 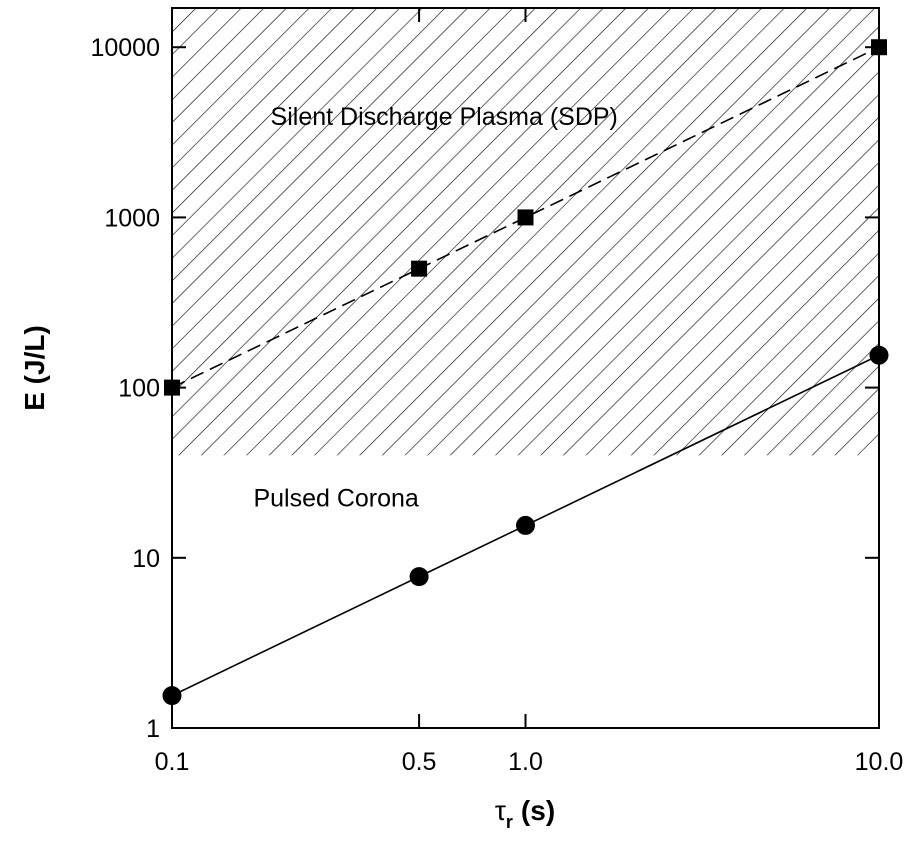 I want to click on y-axis-title: E (J/L), so click(x=34, y=368).